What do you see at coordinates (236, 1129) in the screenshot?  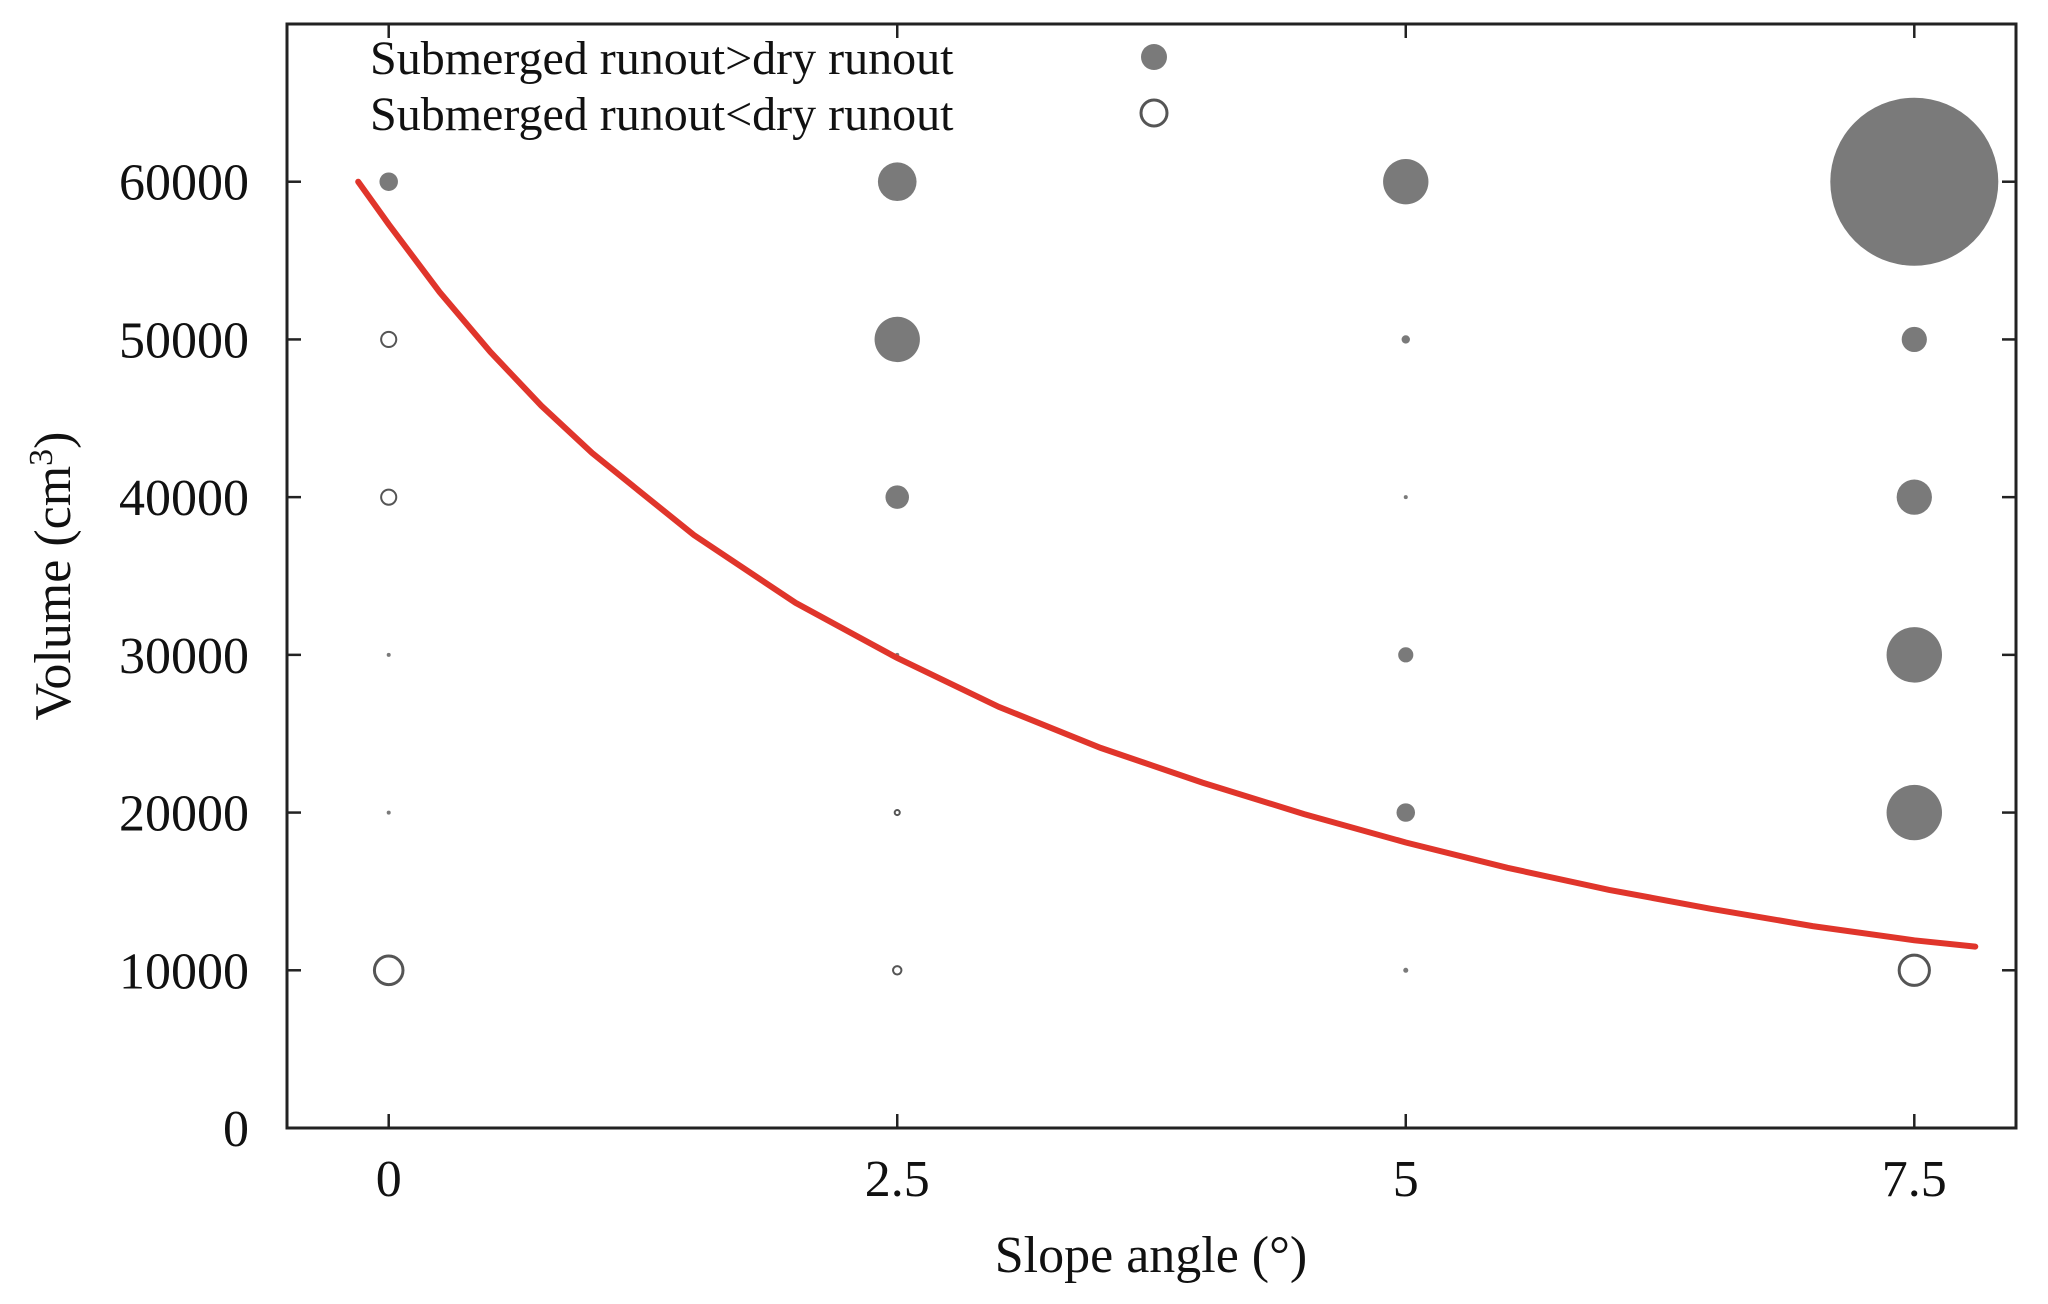 I see `y-tick-label: 0` at bounding box center [236, 1129].